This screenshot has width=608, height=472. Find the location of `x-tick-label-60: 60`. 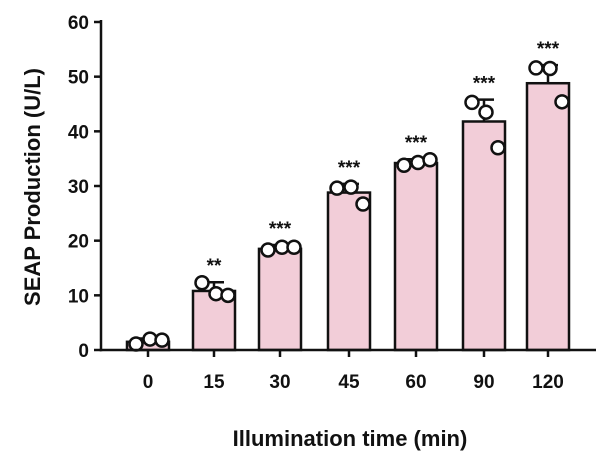

x-tick-label-60: 60 is located at coordinates (415, 382).